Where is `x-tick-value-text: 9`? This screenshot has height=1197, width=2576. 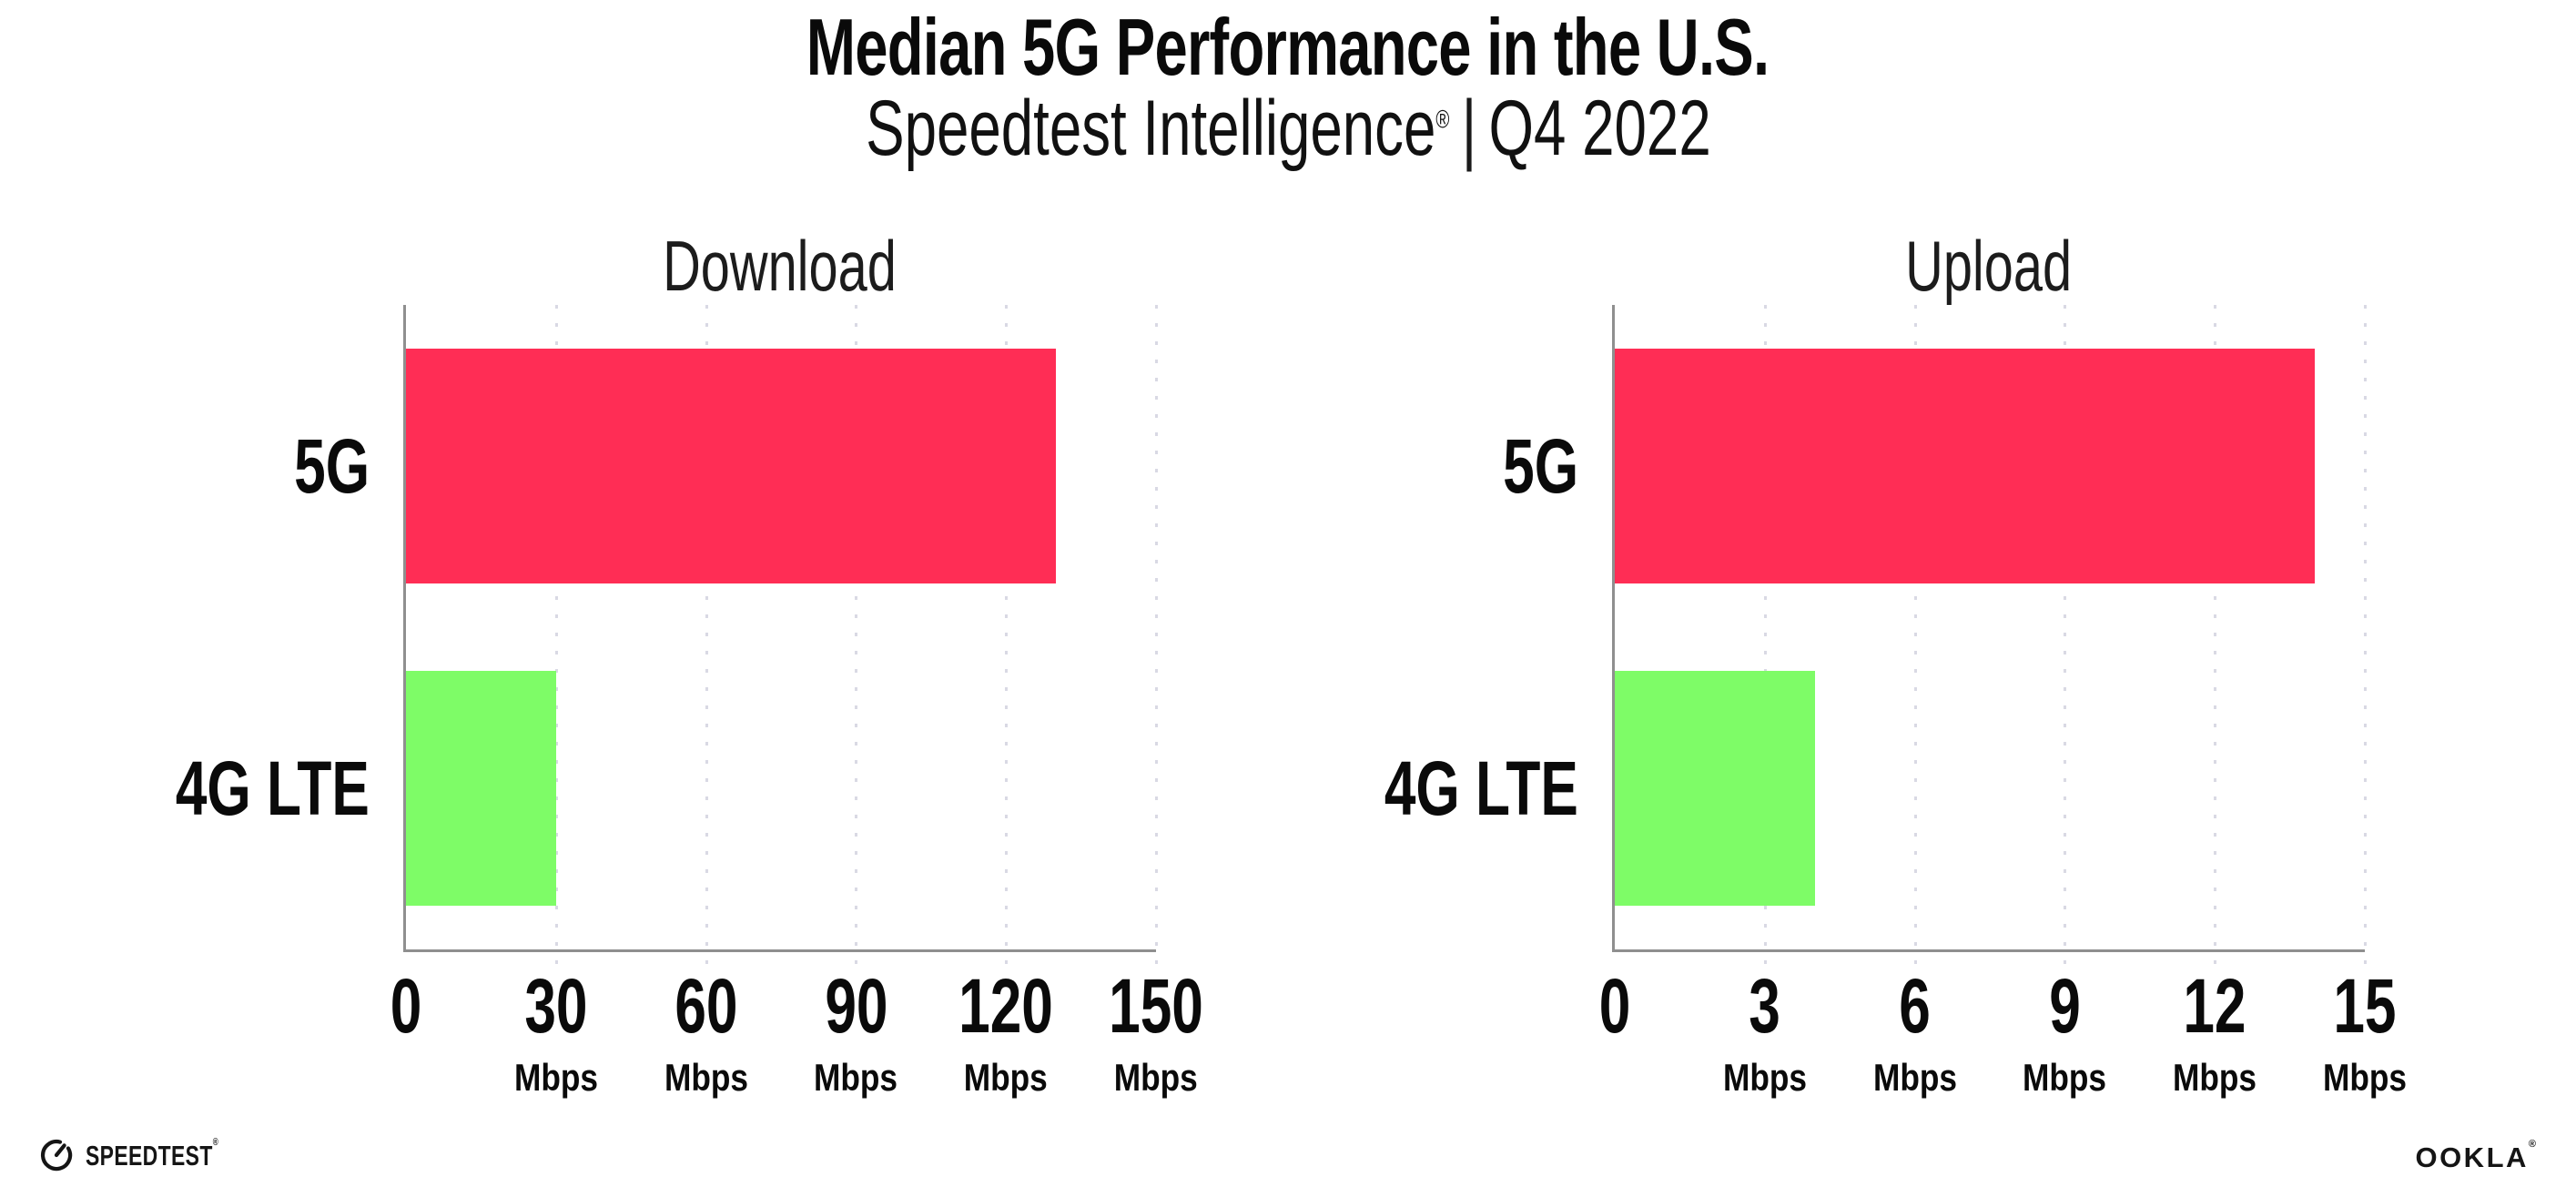 x-tick-value-text: 9 is located at coordinates (2065, 1006).